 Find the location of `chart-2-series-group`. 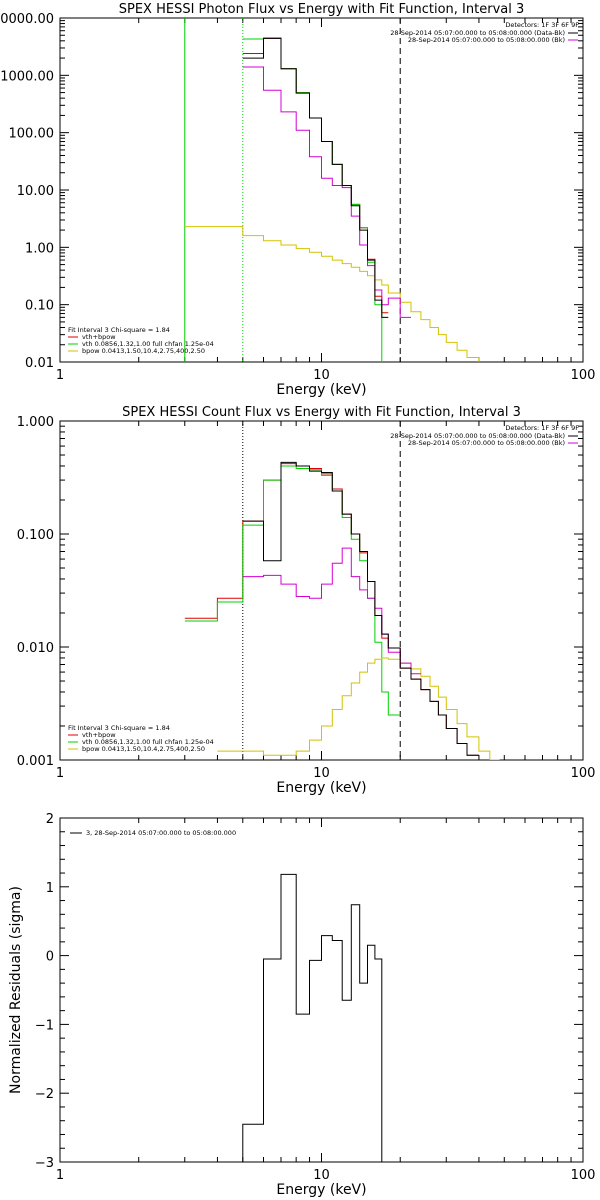

chart-2-series-group is located at coordinates (342, 610).